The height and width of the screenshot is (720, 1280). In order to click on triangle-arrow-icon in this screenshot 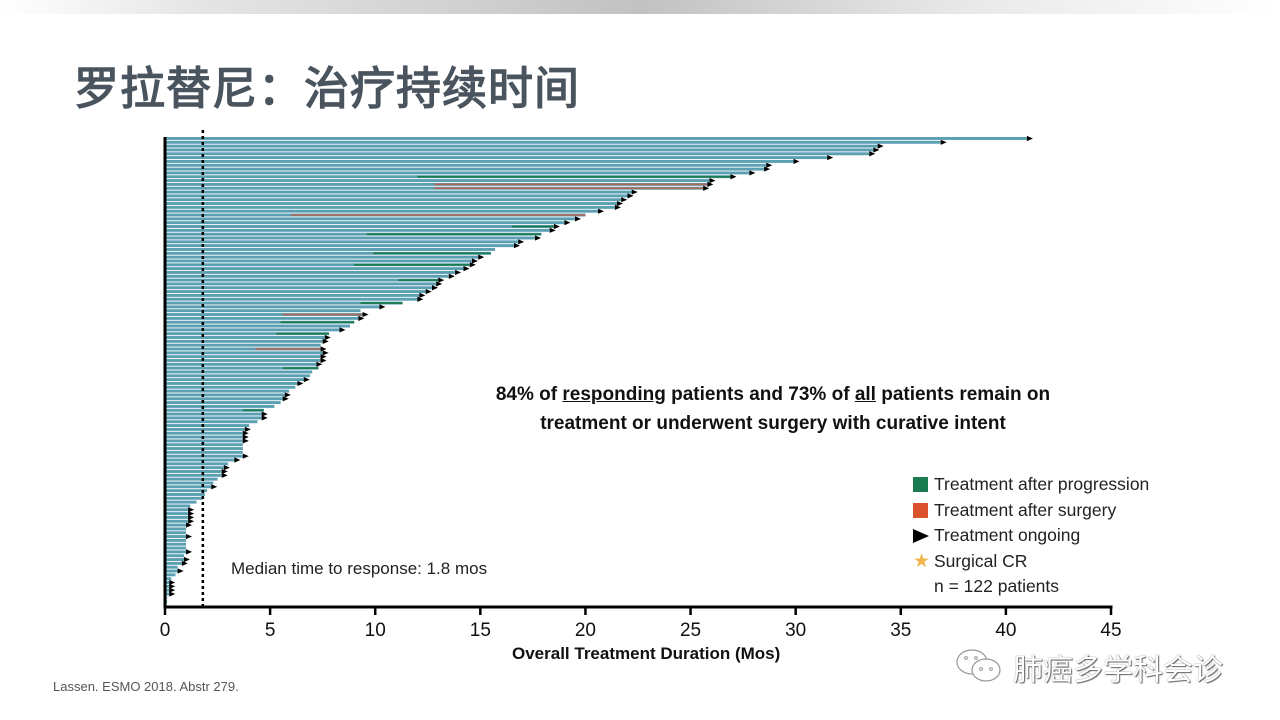, I will do `click(921, 535)`.